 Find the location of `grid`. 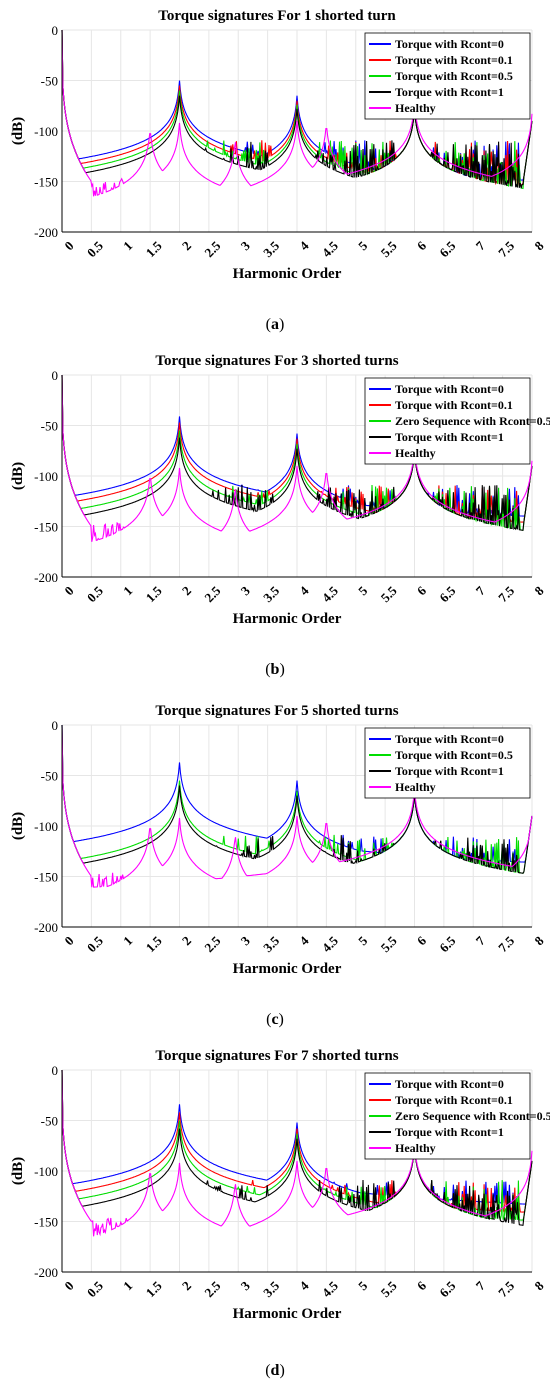

grid is located at coordinates (297, 1171).